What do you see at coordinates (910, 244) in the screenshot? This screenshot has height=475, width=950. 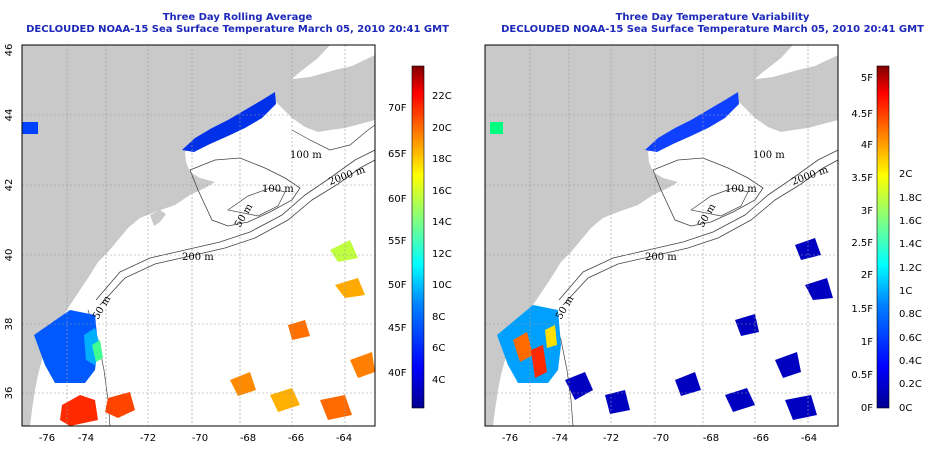 I see `colorbar-c-label: 1.4C` at bounding box center [910, 244].